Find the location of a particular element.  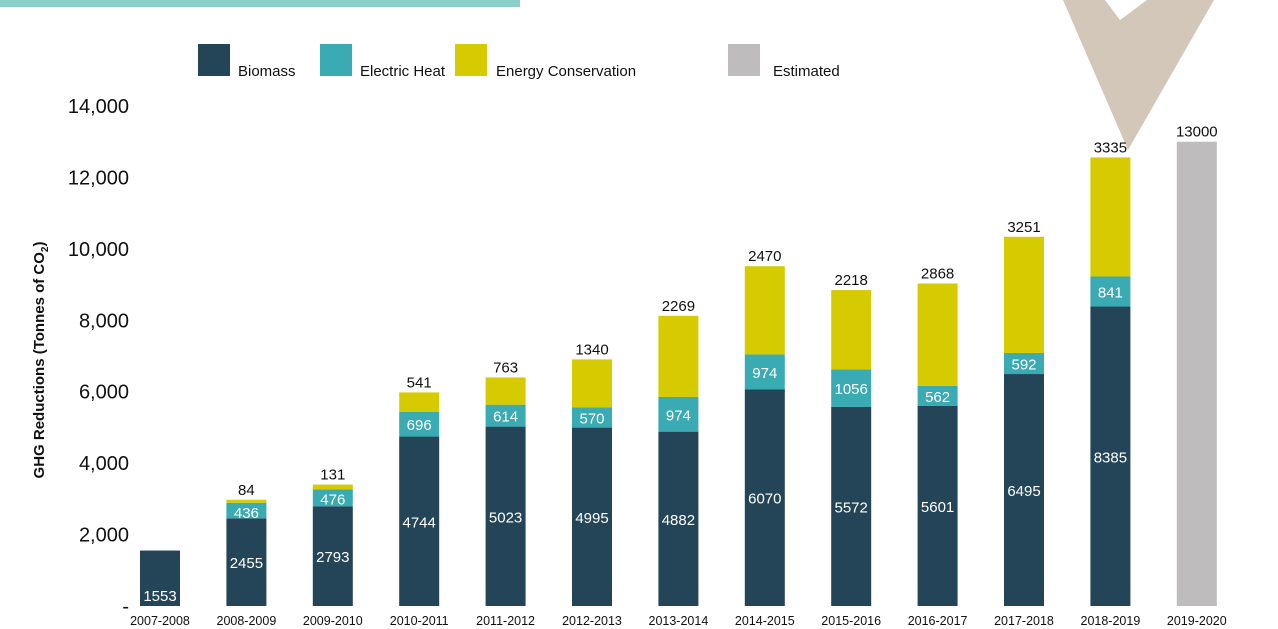

x-tick-label-2007-2008: 2007-2008 is located at coordinates (160, 621).